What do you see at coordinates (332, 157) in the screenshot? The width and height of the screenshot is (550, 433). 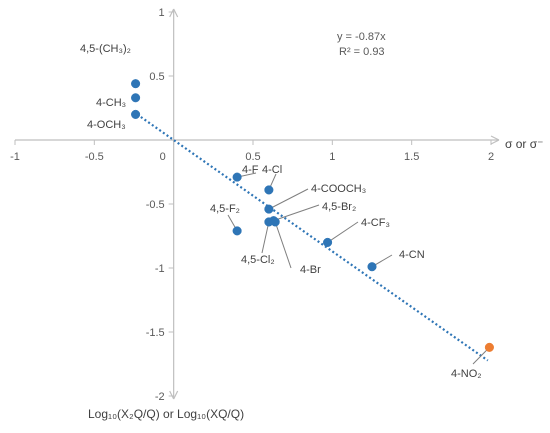 I see `x-tick-label: 1` at bounding box center [332, 157].